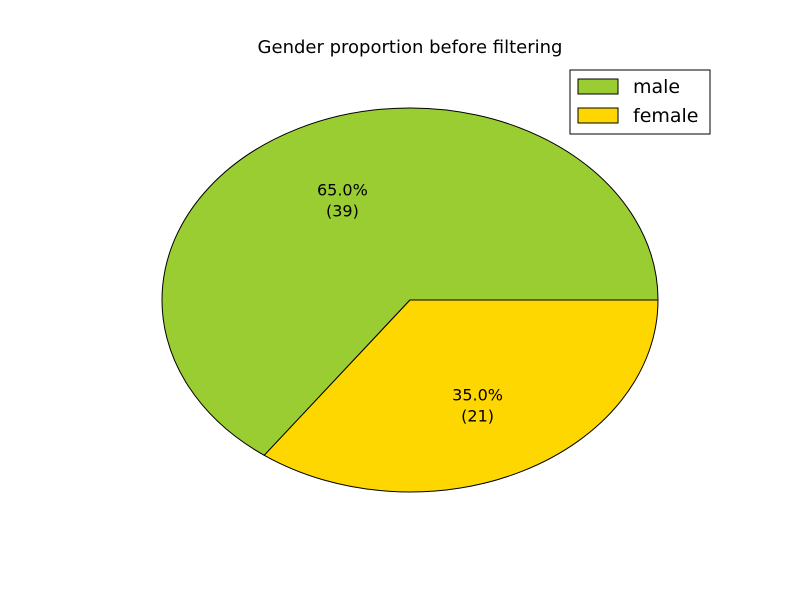 The image size is (800, 600). Describe the element at coordinates (640, 102) in the screenshot. I see `chart-legend: male female` at that location.